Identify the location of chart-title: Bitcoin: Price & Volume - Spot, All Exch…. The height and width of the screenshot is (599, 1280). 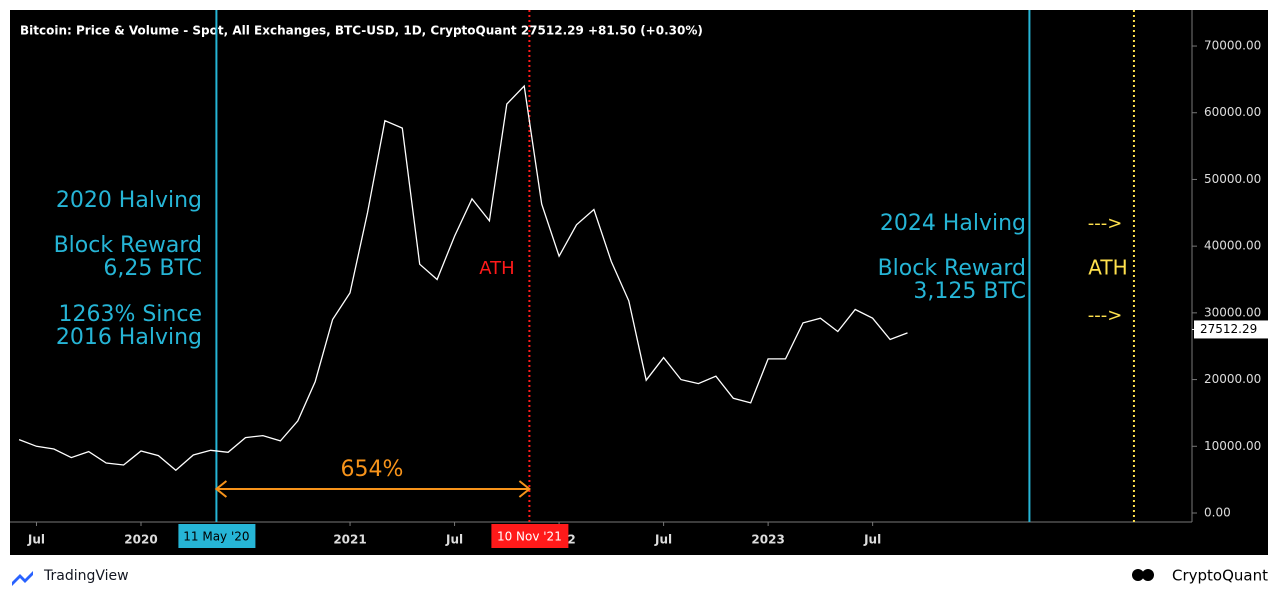
(361, 31).